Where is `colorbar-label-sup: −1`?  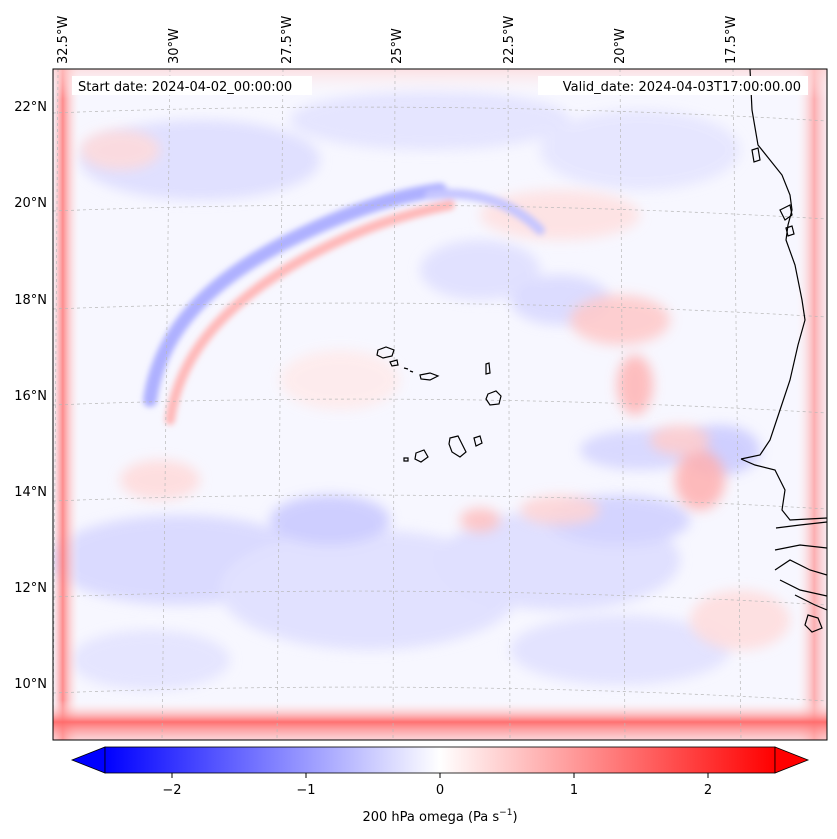 colorbar-label-sup: −1 is located at coordinates (505, 813).